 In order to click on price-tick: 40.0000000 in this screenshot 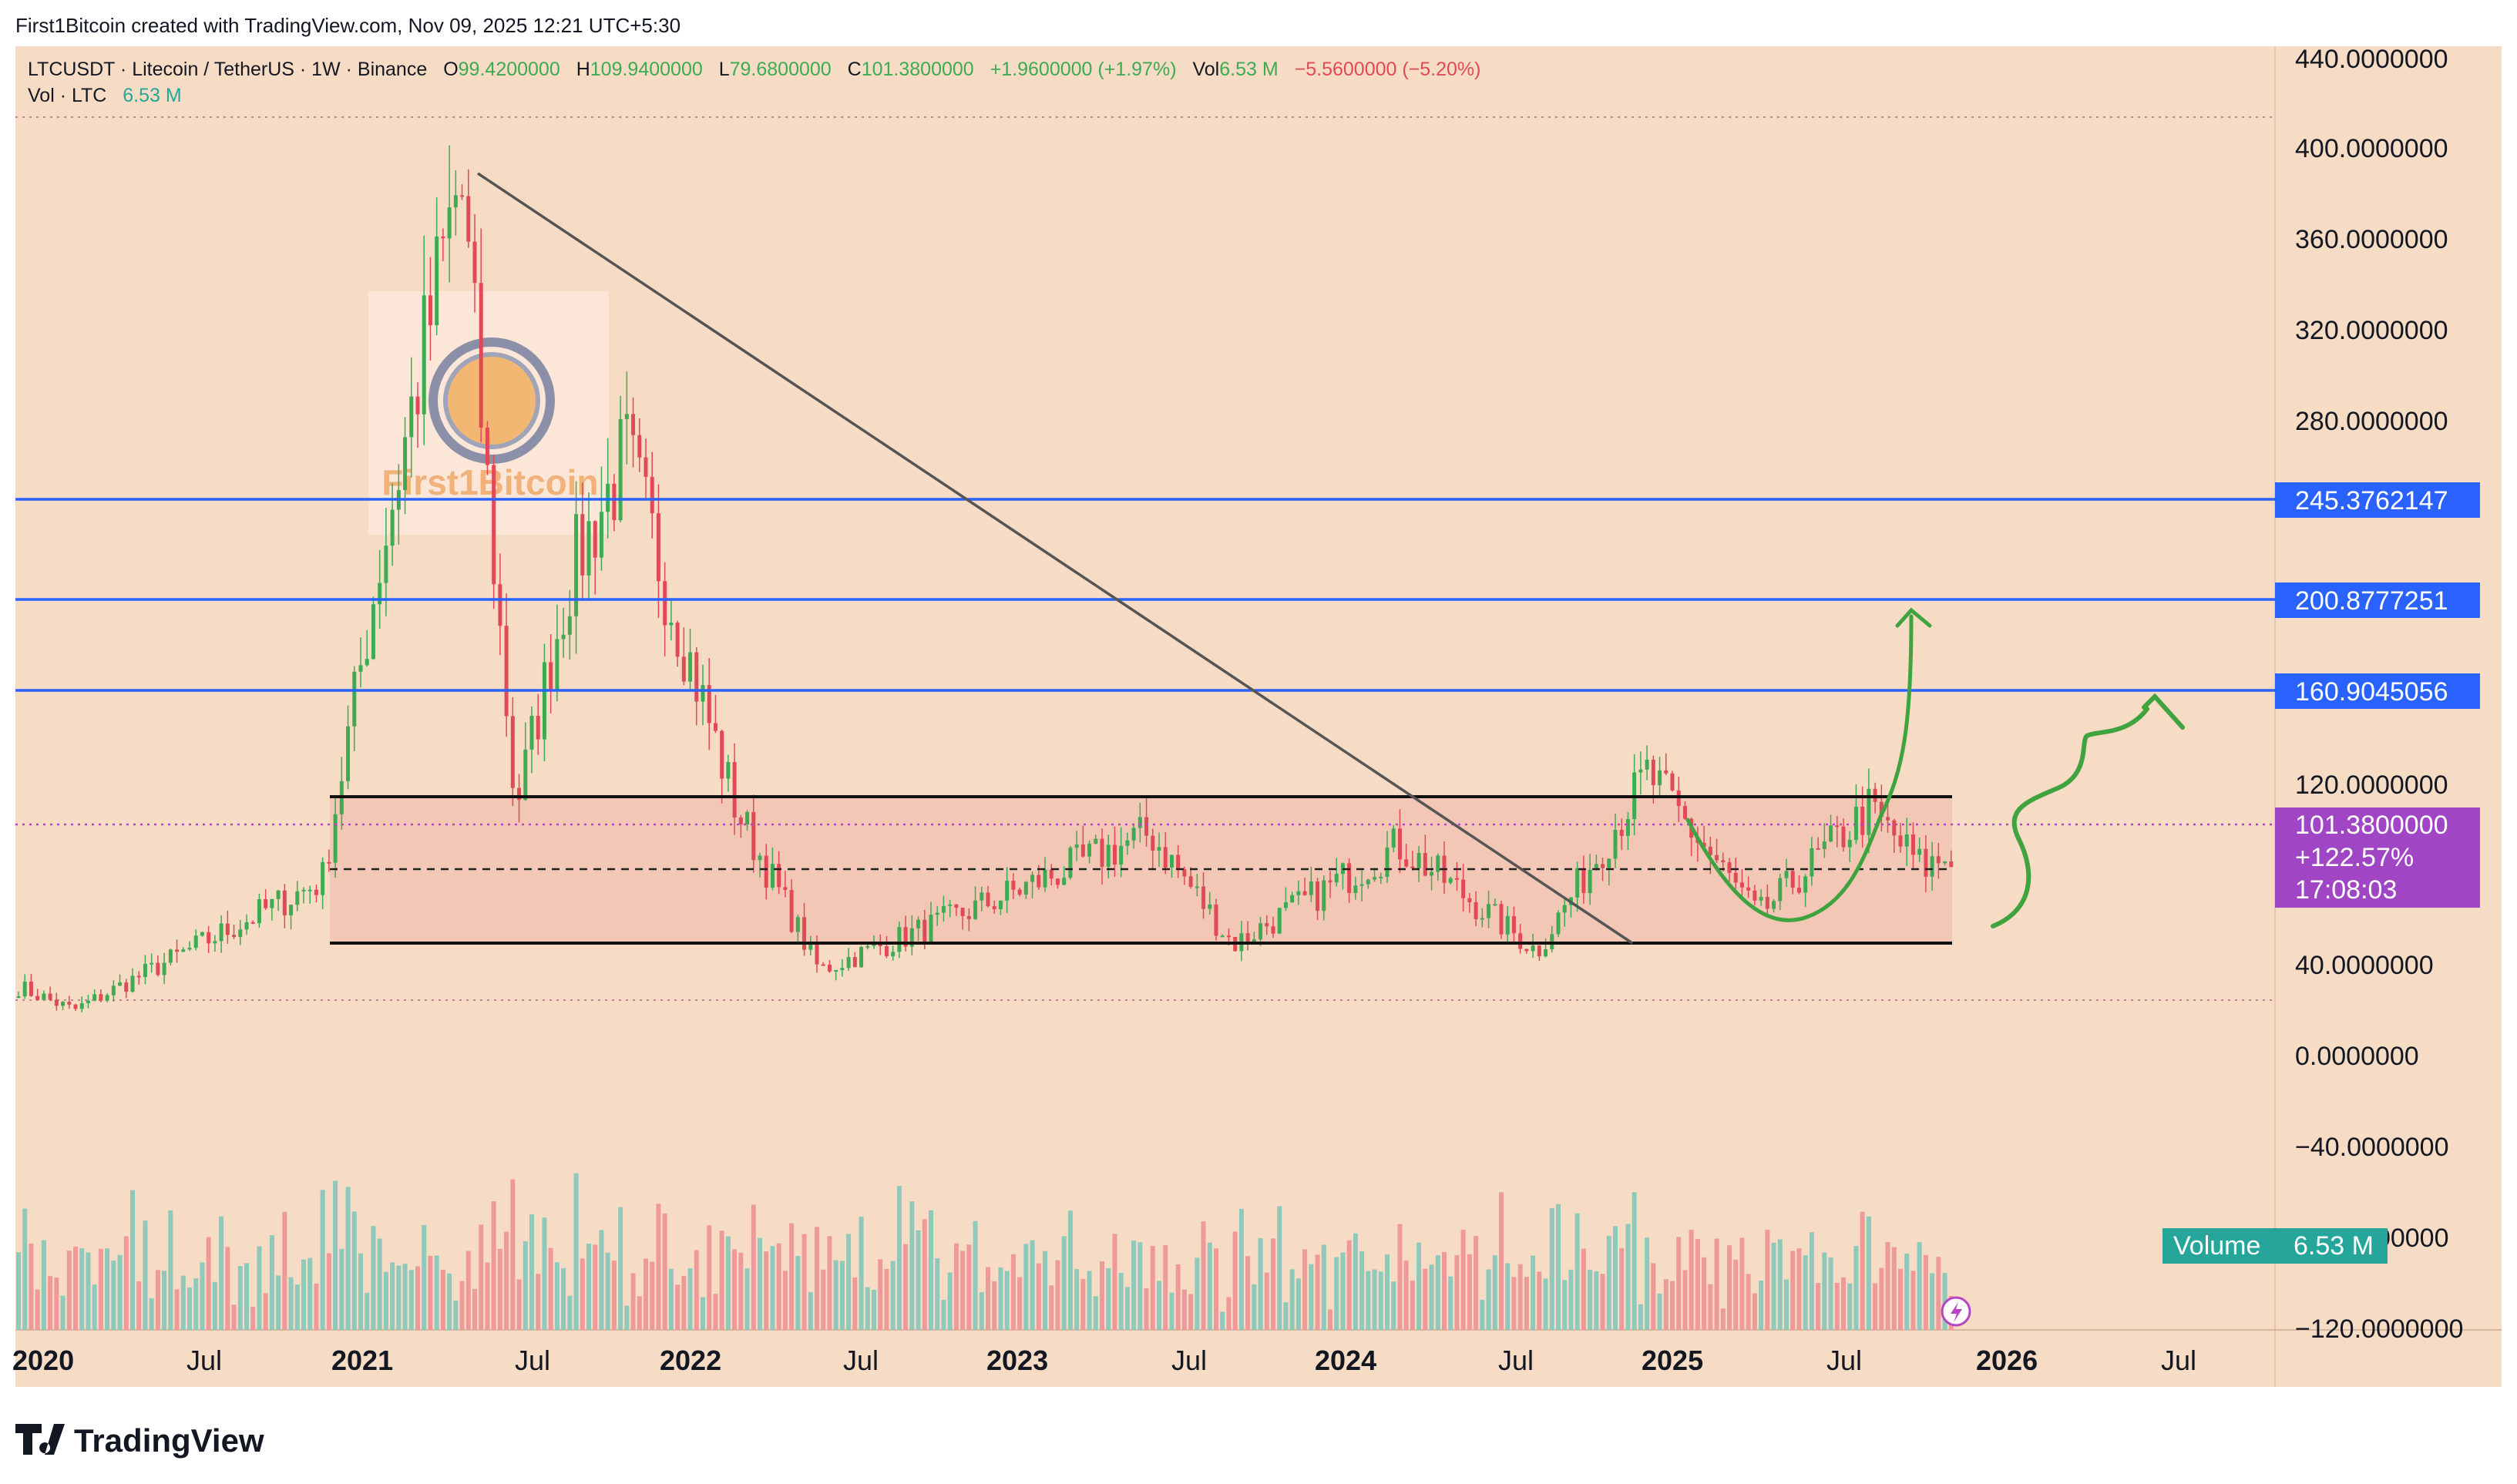, I will do `click(2364, 965)`.